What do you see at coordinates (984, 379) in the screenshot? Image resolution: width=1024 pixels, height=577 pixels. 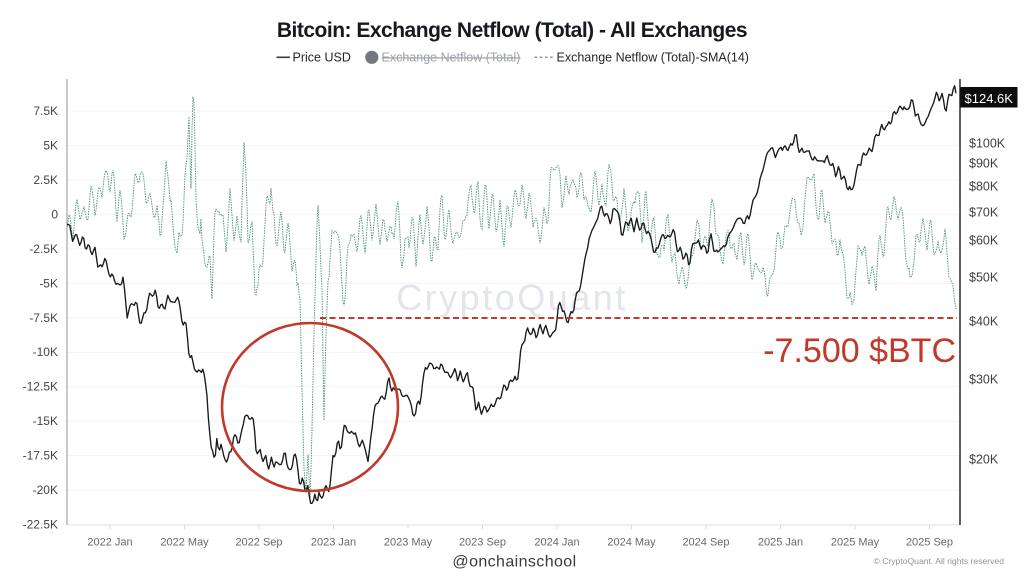 I see `svg-text: $30K` at bounding box center [984, 379].